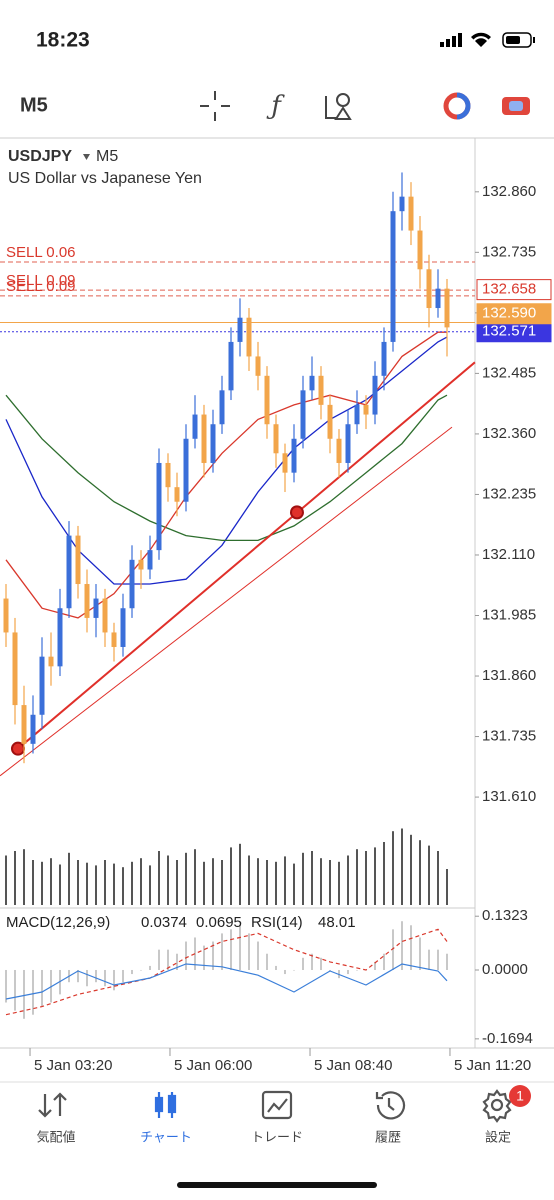  I want to click on y-tick-label: 132.235, so click(509, 493).